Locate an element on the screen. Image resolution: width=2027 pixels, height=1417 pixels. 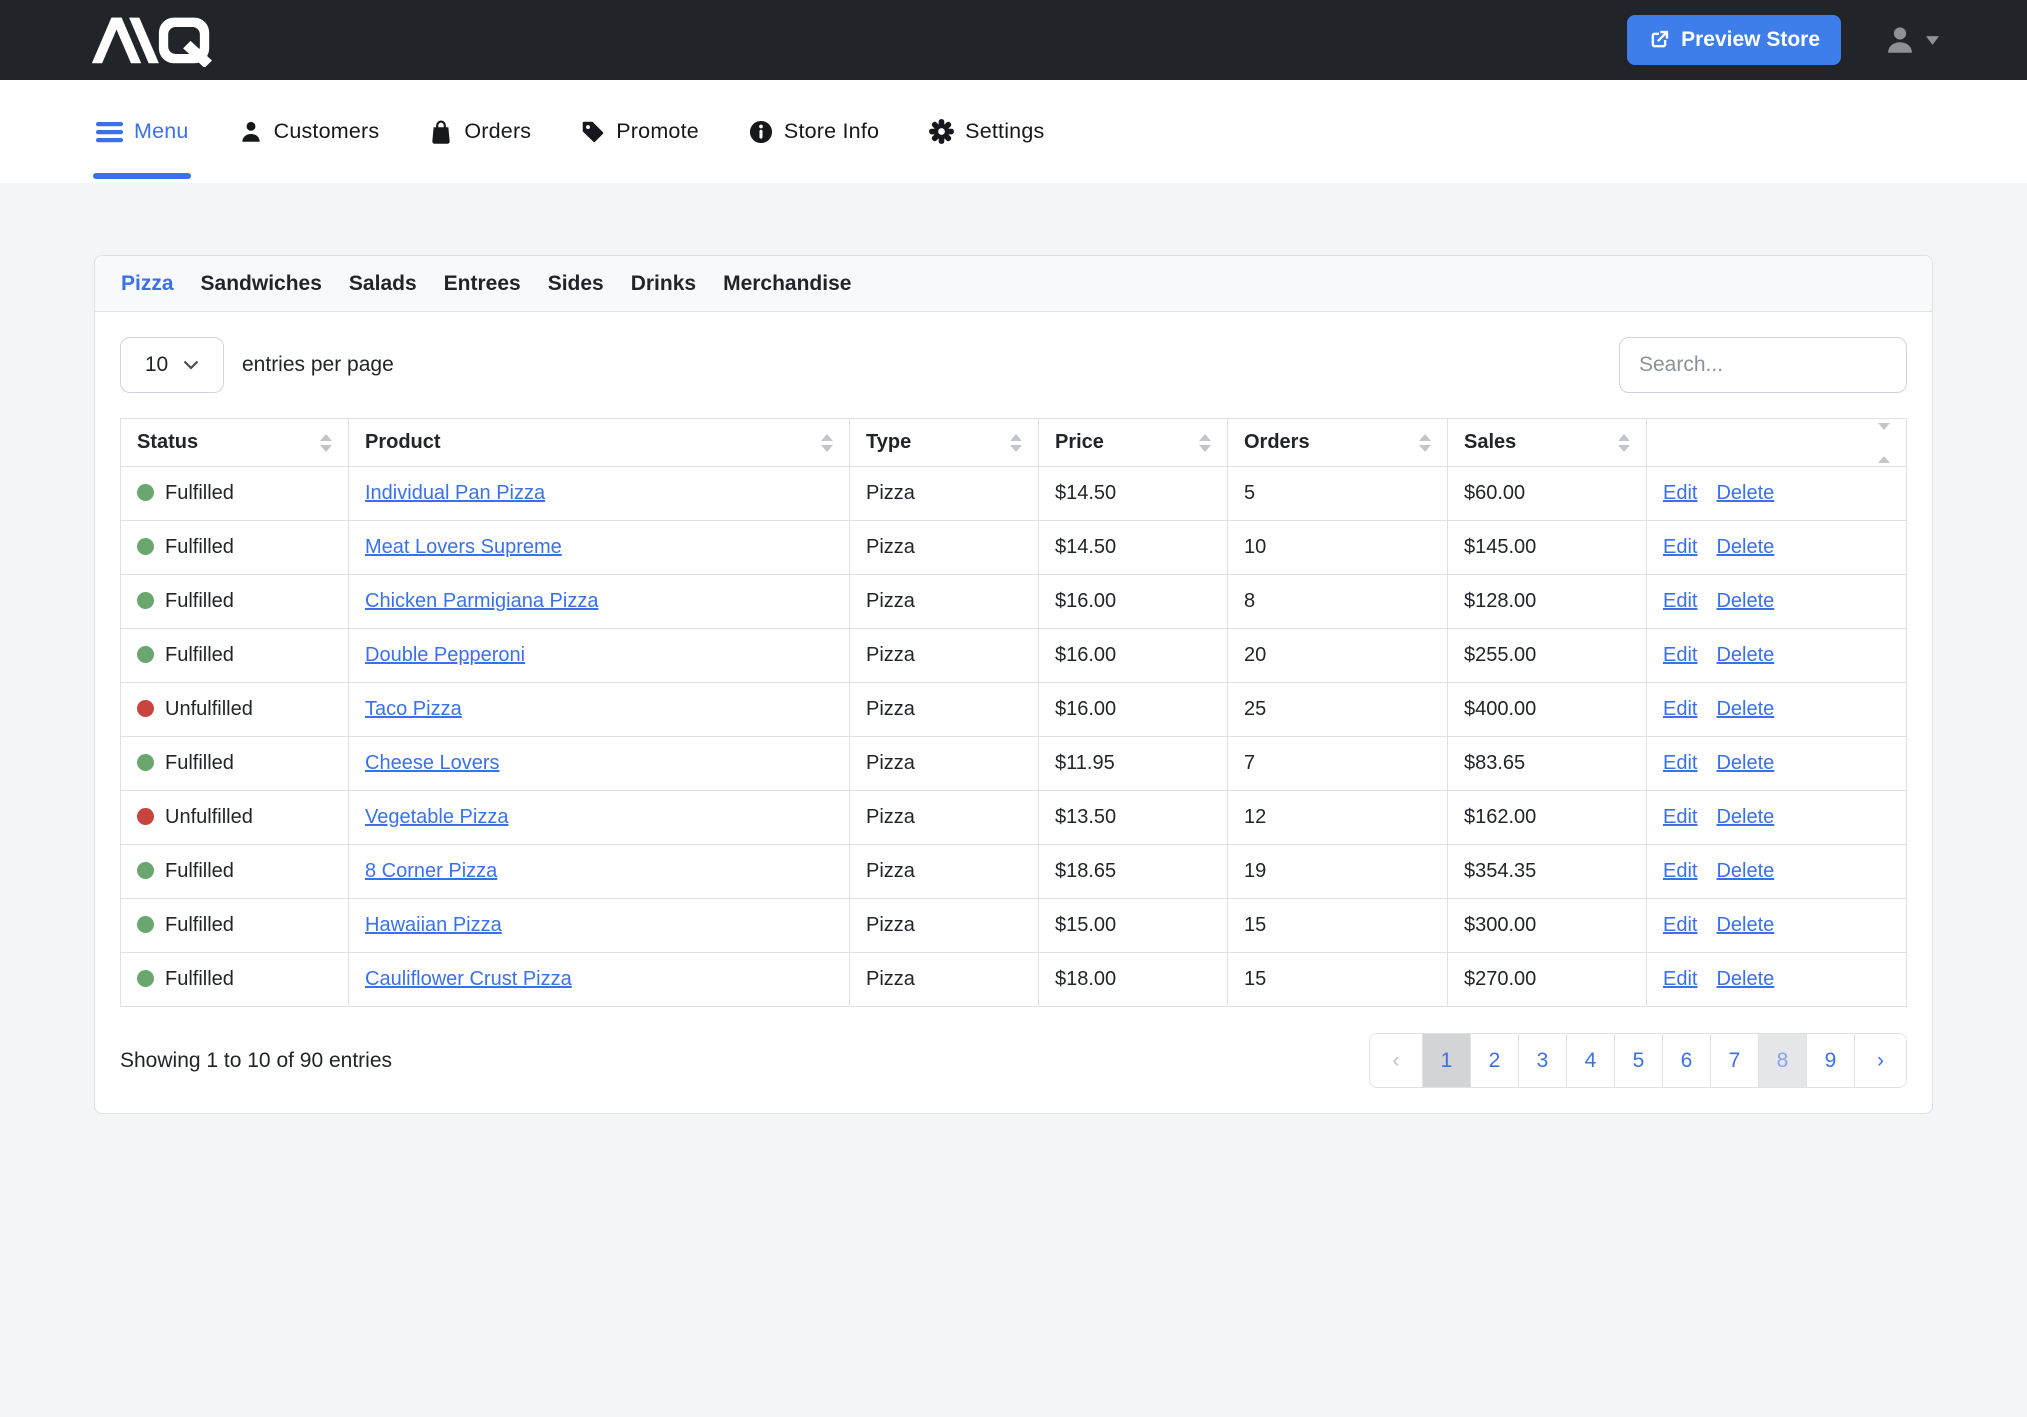
product-link: Cauliflower Crust Pizza is located at coordinates (468, 979).